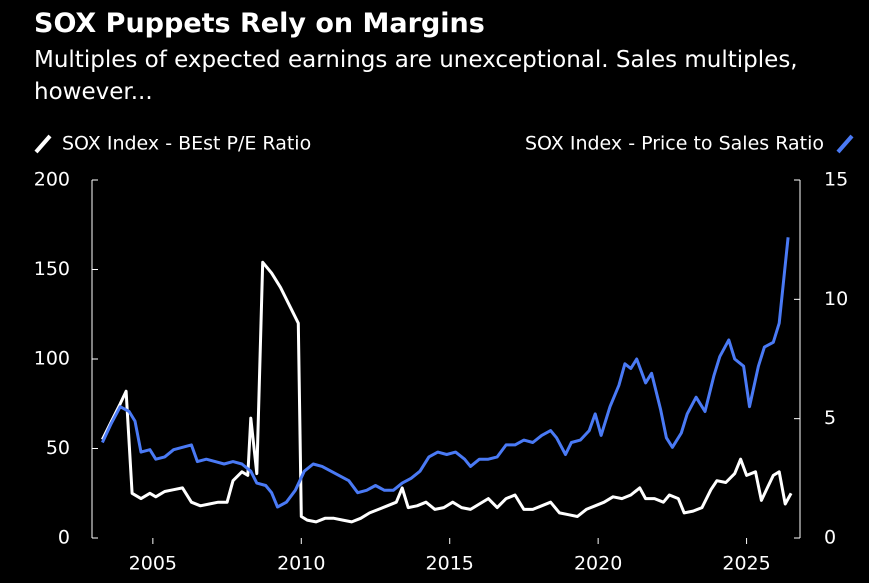 Image resolution: width=869 pixels, height=583 pixels. Describe the element at coordinates (52, 180) in the screenshot. I see `y-tick-label: 200` at that location.